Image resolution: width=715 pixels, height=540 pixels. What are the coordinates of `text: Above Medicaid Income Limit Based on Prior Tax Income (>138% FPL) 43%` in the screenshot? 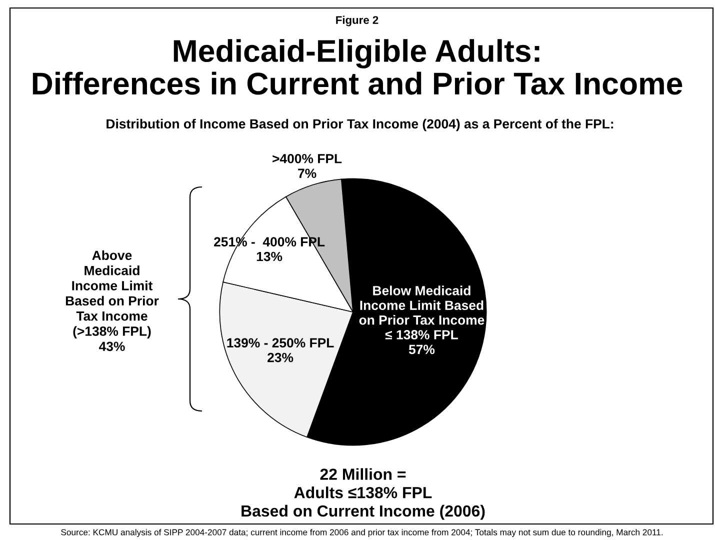 It's located at (112, 301).